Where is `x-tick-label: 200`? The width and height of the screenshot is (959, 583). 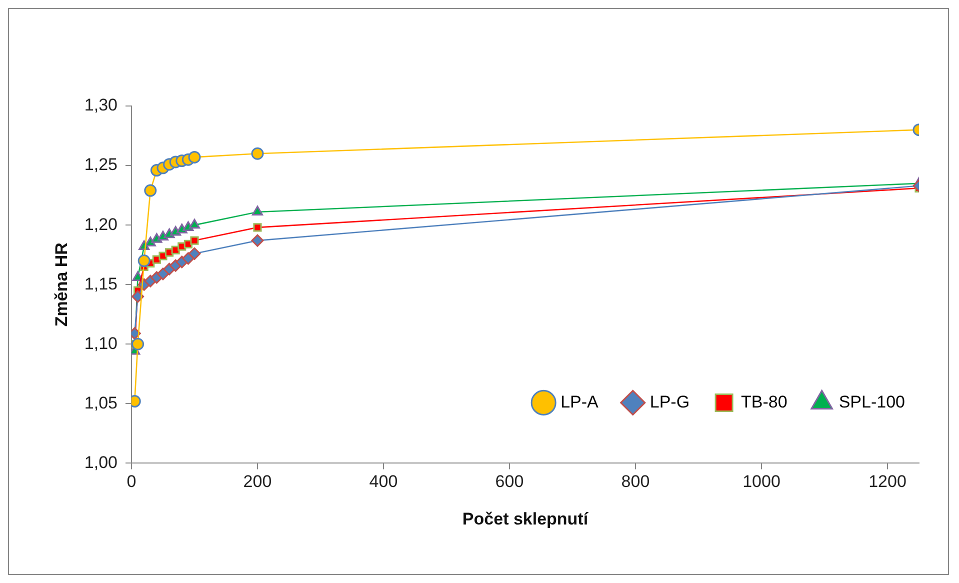 x-tick-label: 200 is located at coordinates (257, 482).